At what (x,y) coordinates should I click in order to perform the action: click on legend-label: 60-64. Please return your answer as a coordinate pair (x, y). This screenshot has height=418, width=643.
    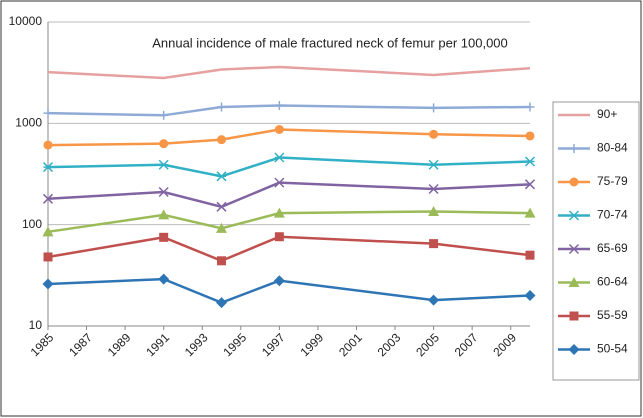
    Looking at the image, I should click on (612, 282).